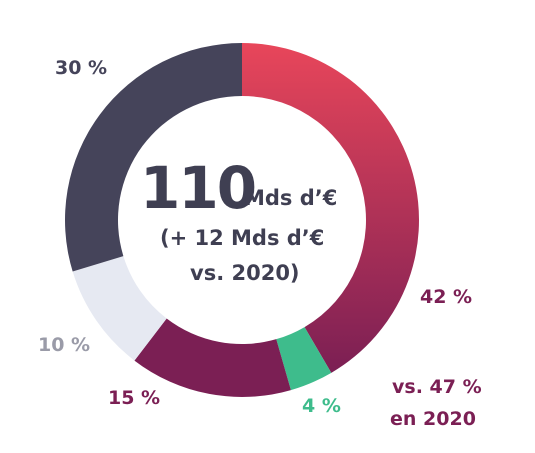 This screenshot has width=535, height=453. What do you see at coordinates (321, 406) in the screenshot?
I see `slice-label-4: 4 %` at bounding box center [321, 406].